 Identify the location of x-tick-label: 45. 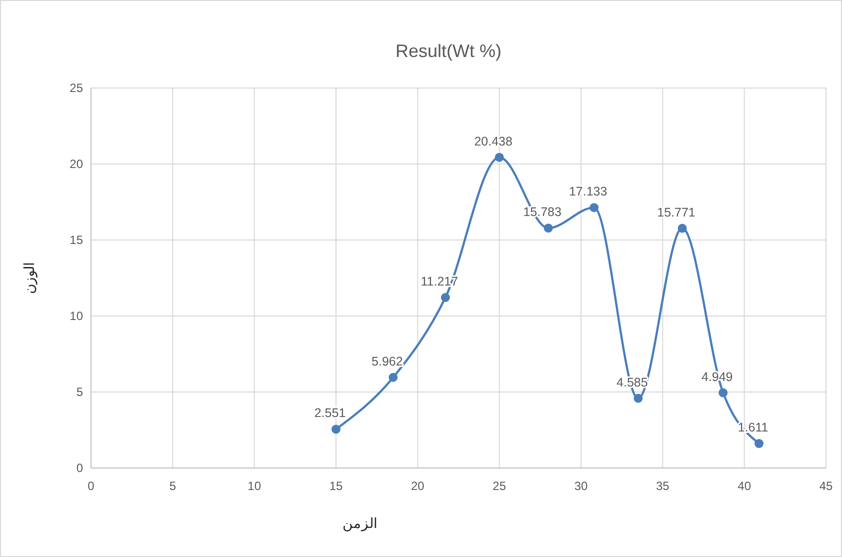
(826, 486).